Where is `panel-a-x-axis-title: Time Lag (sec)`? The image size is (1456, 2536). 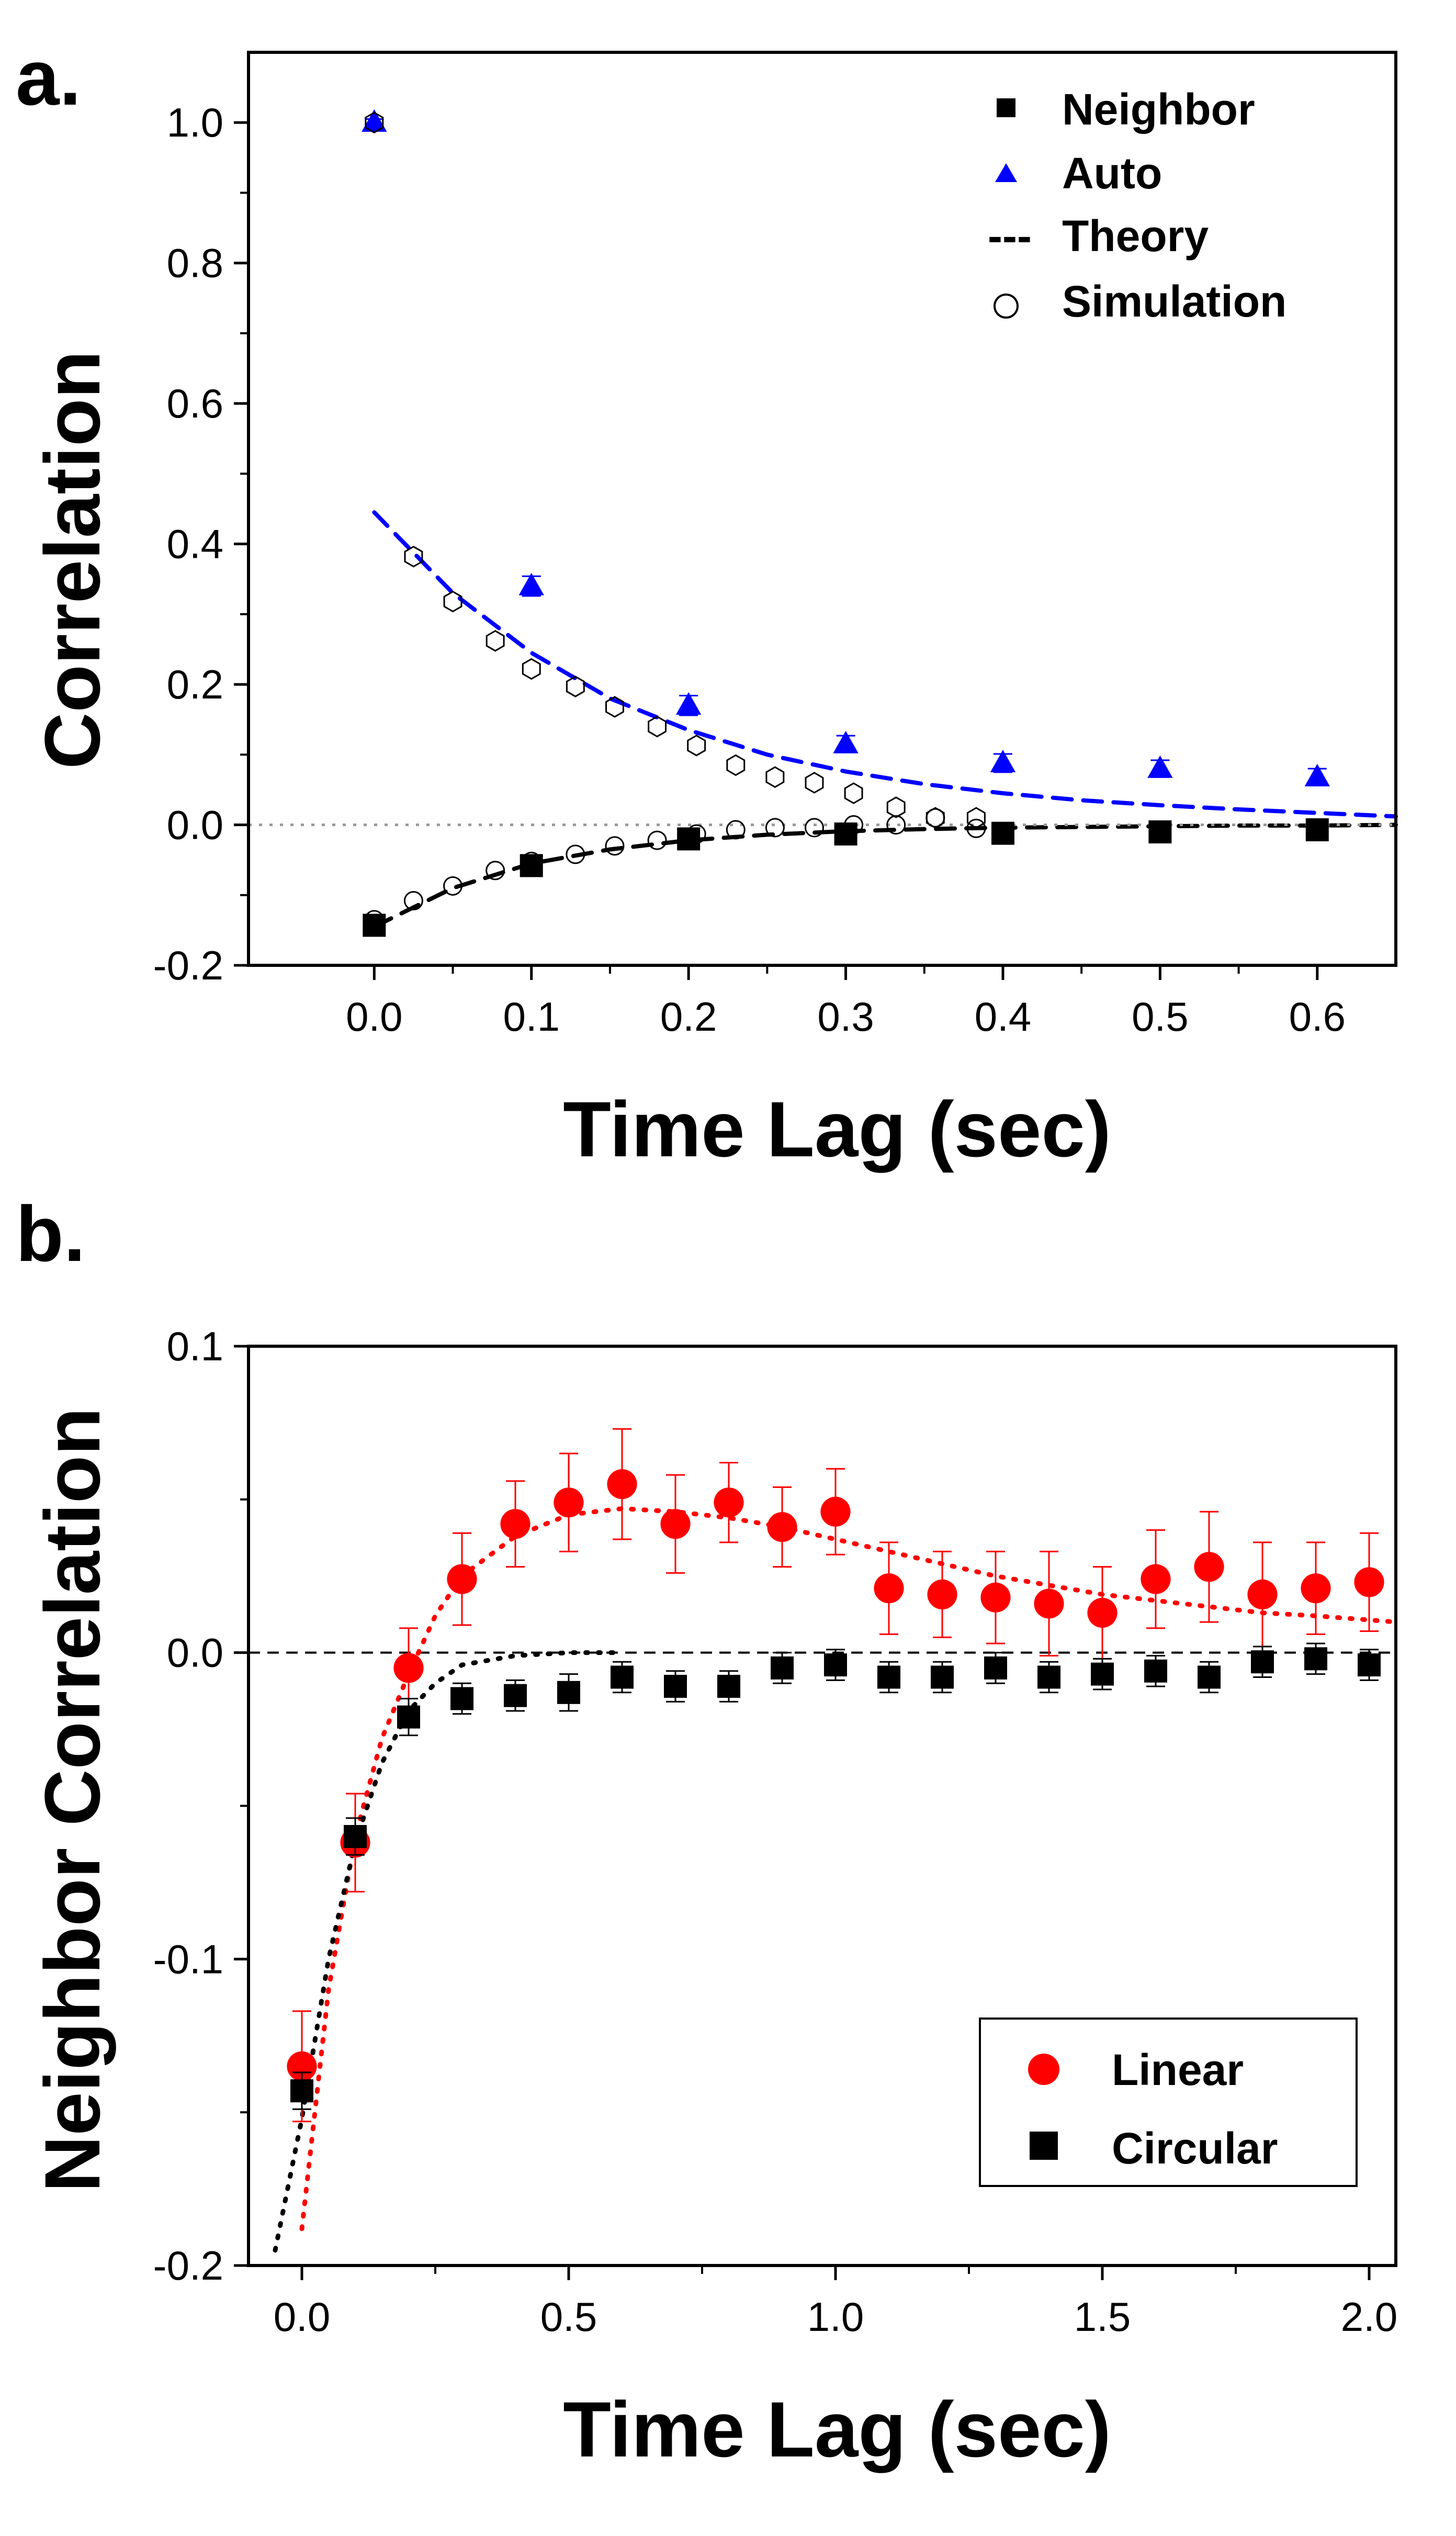 panel-a-x-axis-title: Time Lag (sec) is located at coordinates (837, 1129).